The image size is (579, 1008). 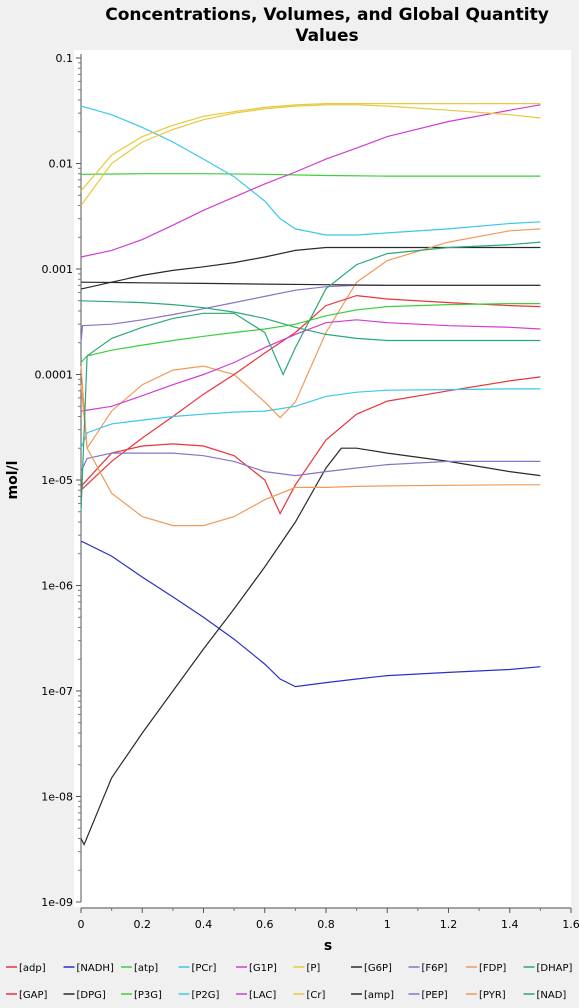 I want to click on legend-label-p: [P], so click(x=314, y=968).